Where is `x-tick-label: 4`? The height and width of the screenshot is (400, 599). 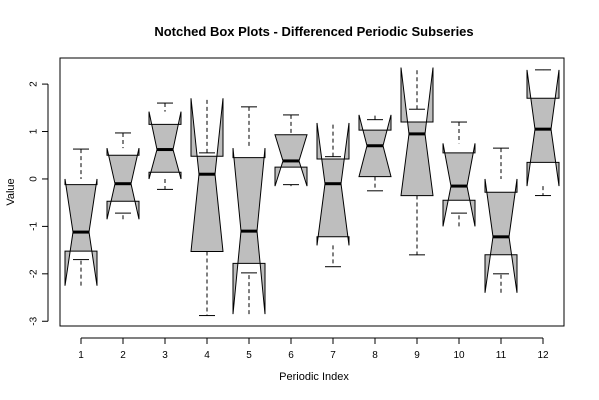 x-tick-label: 4 is located at coordinates (207, 355).